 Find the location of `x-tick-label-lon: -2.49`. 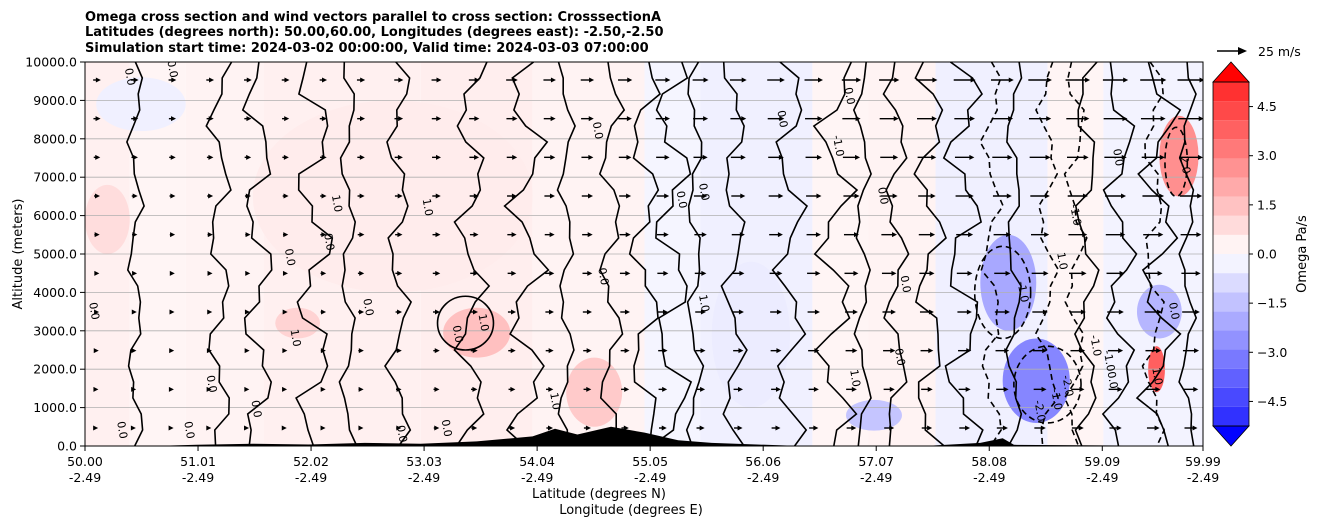

x-tick-label-lon: -2.49 is located at coordinates (989, 477).